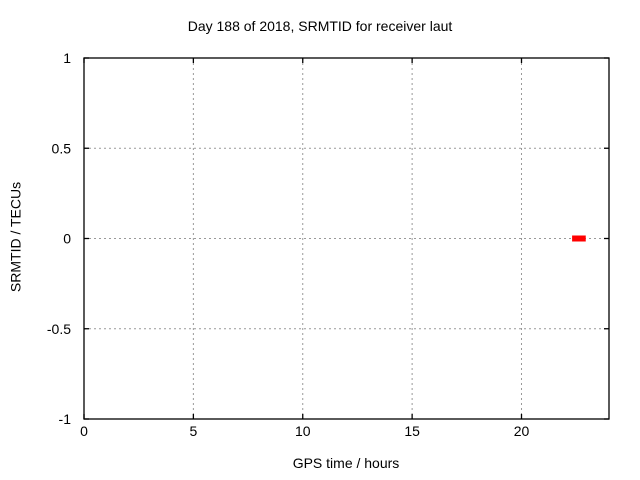  I want to click on x-tick-label-5: 5, so click(193, 431).